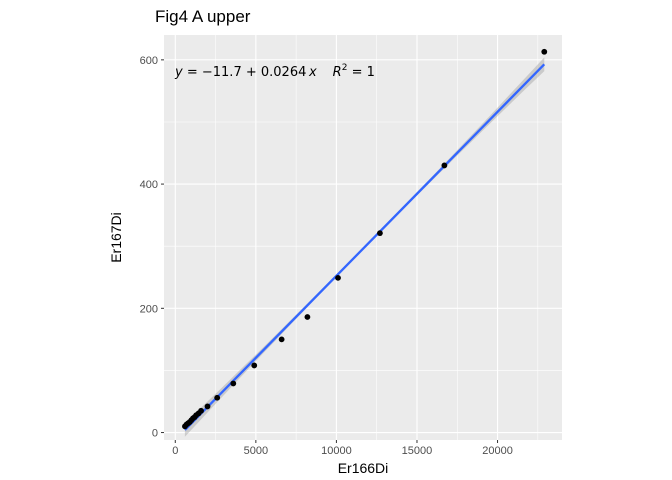  What do you see at coordinates (497, 451) in the screenshot?
I see `x-tick-label: 20000` at bounding box center [497, 451].